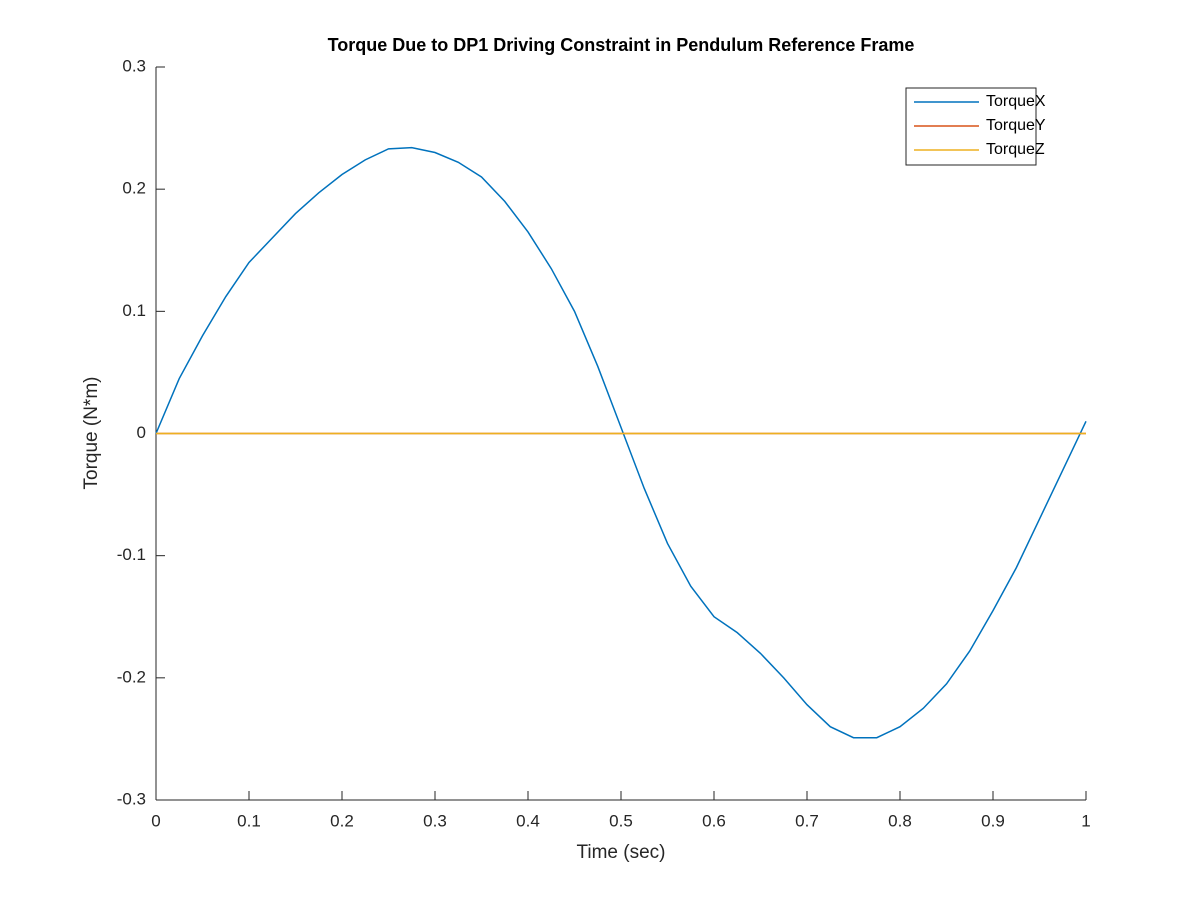 Image resolution: width=1200 pixels, height=900 pixels. Describe the element at coordinates (621, 820) in the screenshot. I see `x-tick-label: 0.5` at that location.